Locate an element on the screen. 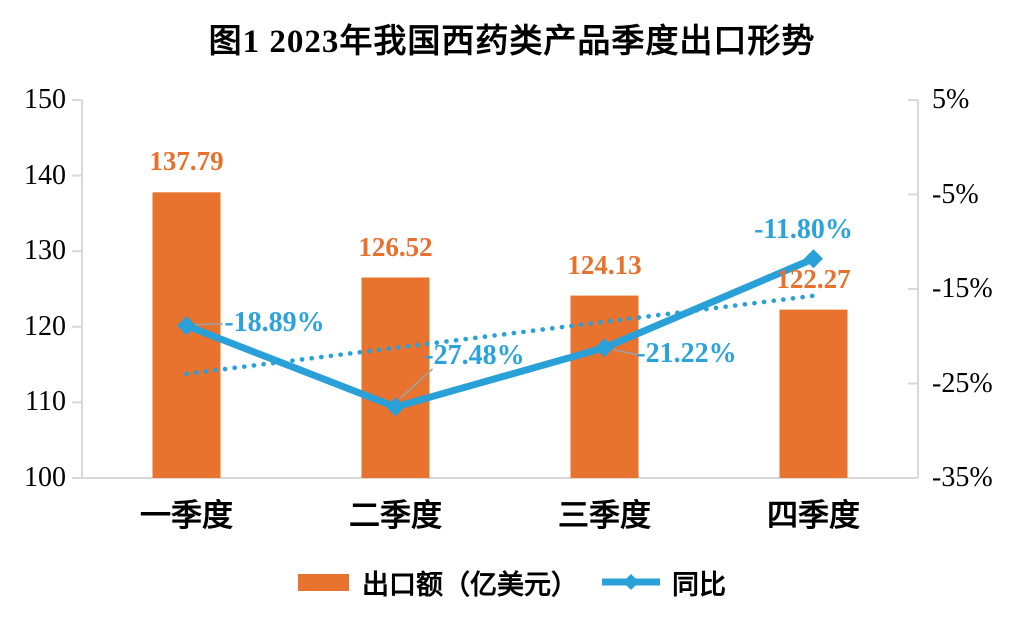  right-axis-tick-label: -5% is located at coordinates (955, 194).